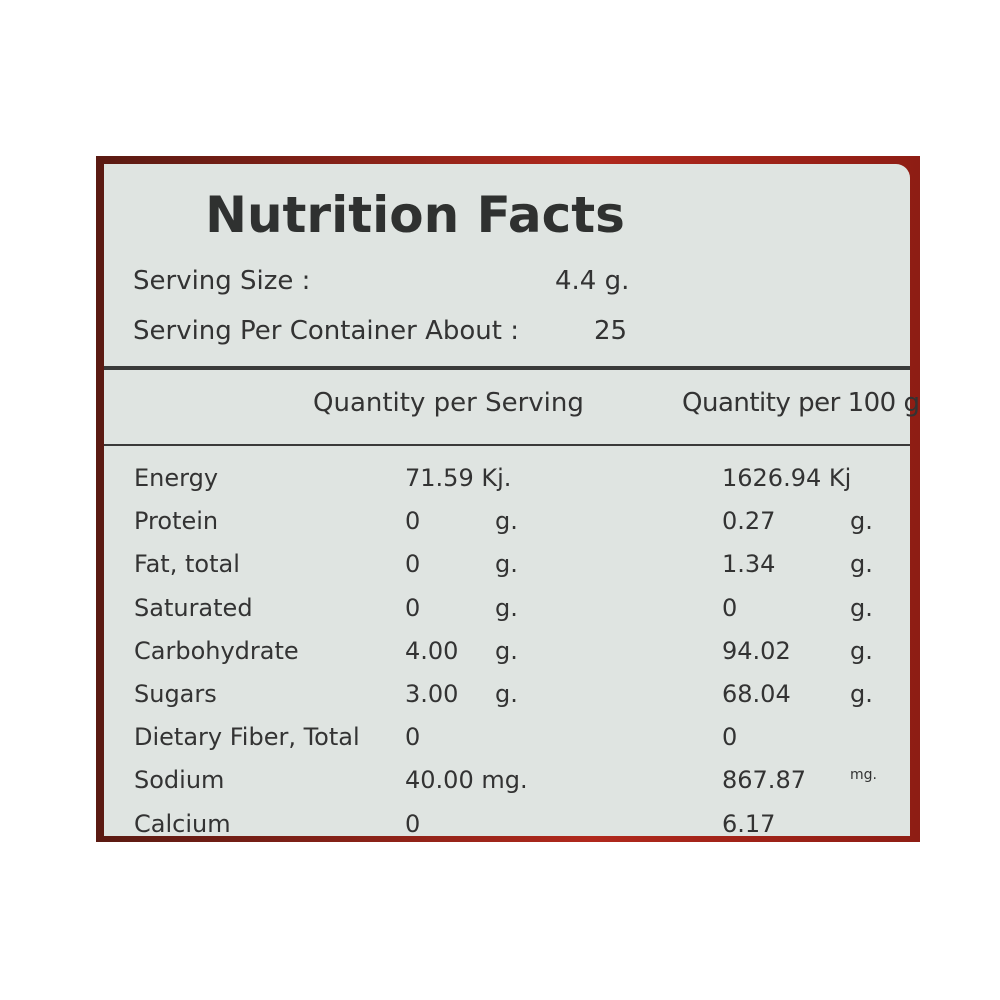  Describe the element at coordinates (749, 564) in the screenshot. I see `per100-amount: 1.34` at that location.